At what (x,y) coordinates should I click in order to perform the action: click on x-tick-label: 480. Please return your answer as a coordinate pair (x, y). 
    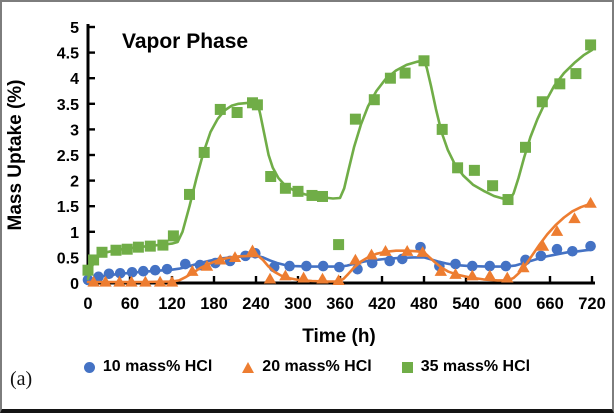
    Looking at the image, I should click on (424, 304).